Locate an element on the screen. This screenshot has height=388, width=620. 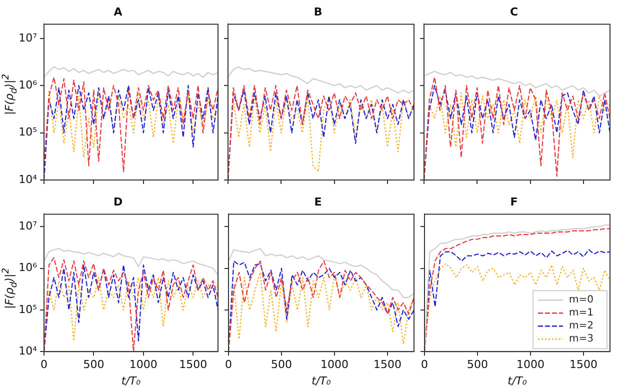
line-series is located at coordinates (131, 124).